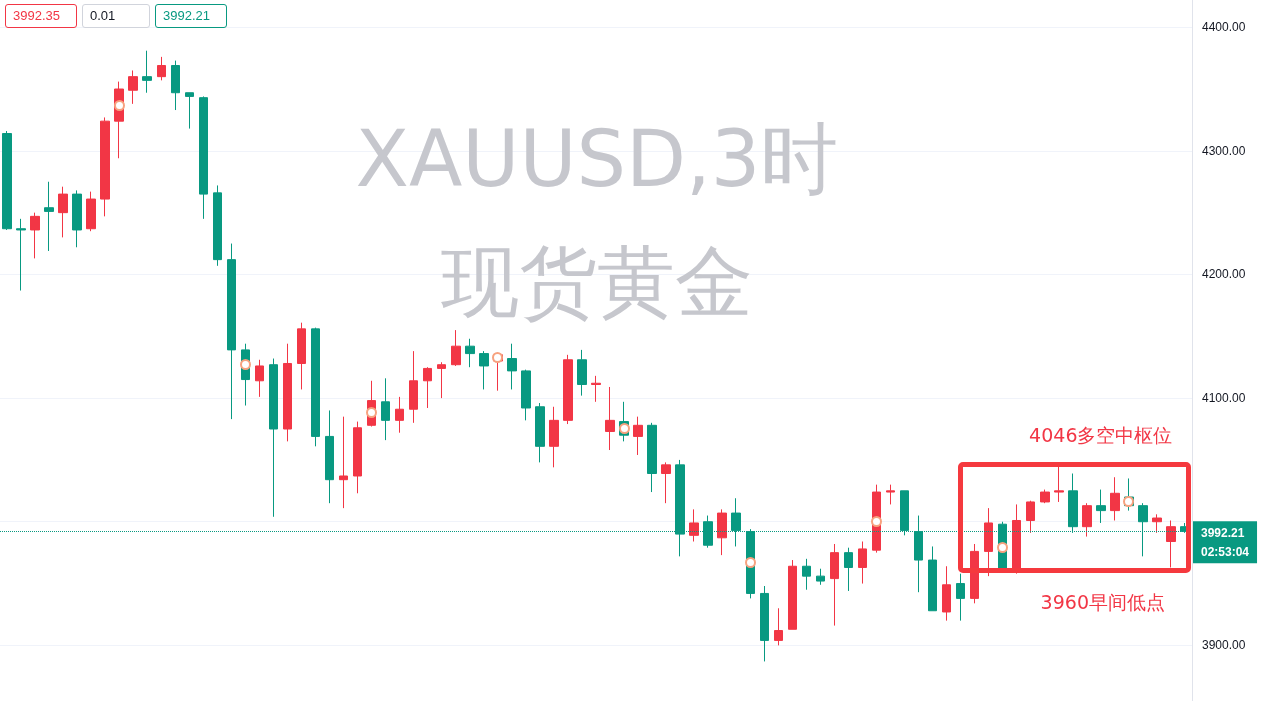  What do you see at coordinates (116, 16) in the screenshot?
I see `price-field: 0.01` at bounding box center [116, 16].